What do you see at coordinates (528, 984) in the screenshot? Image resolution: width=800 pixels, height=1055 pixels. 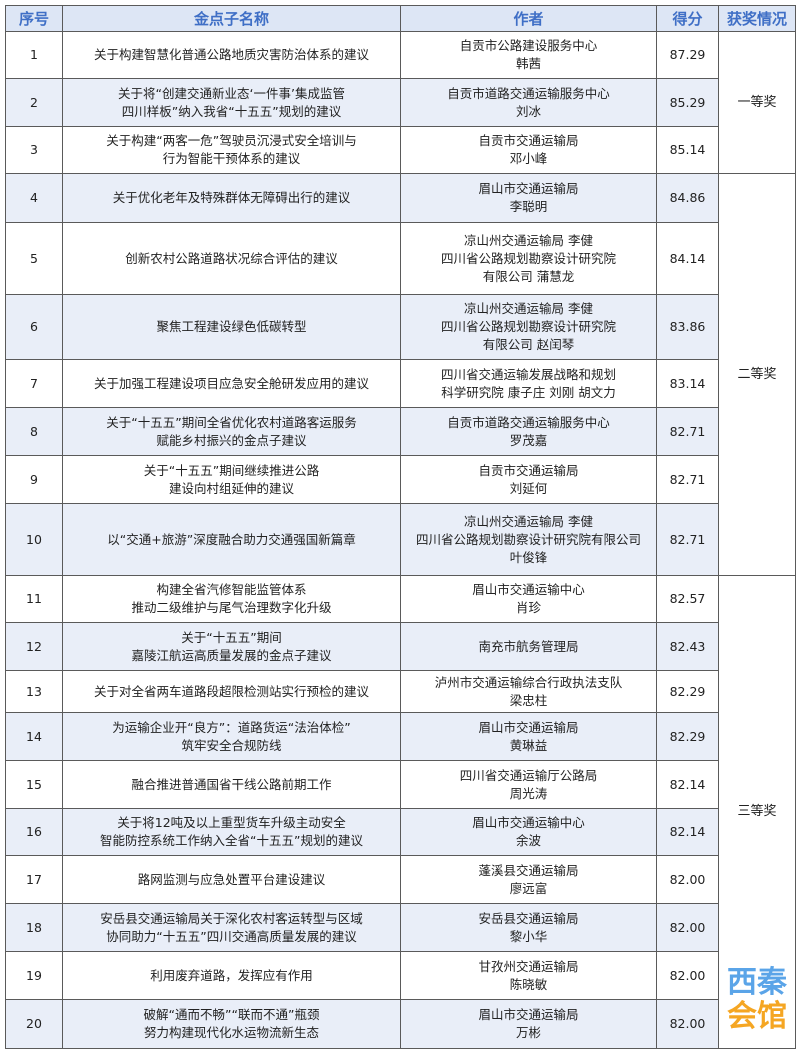 I see `author-line: 陈晓敏` at bounding box center [528, 984].